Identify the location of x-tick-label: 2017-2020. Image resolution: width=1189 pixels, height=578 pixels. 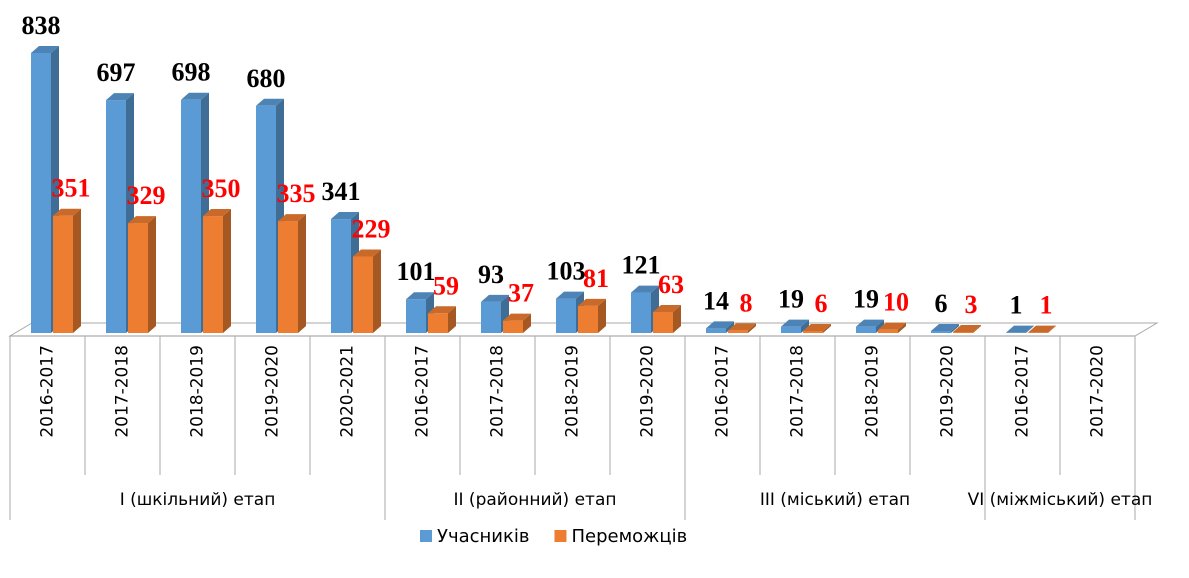
(1098, 391).